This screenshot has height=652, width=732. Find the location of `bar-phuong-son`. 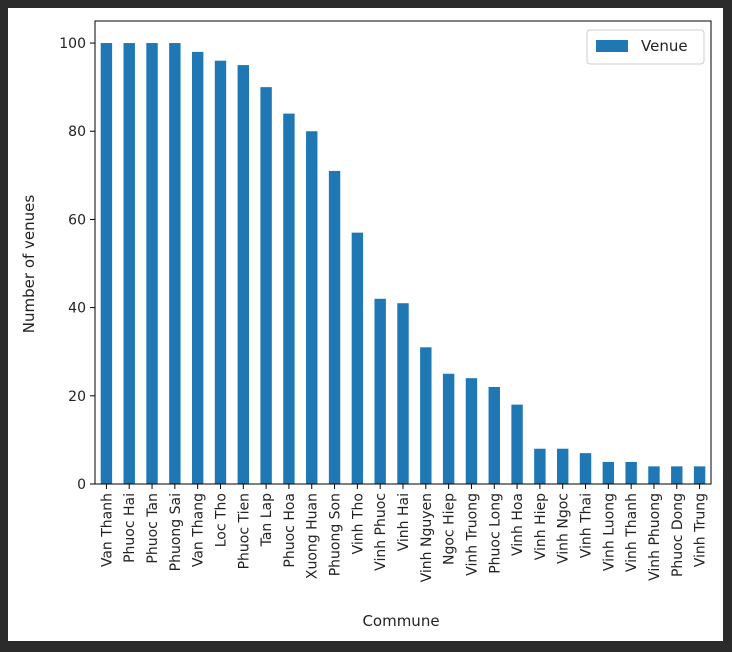

bar-phuong-son is located at coordinates (334, 327).